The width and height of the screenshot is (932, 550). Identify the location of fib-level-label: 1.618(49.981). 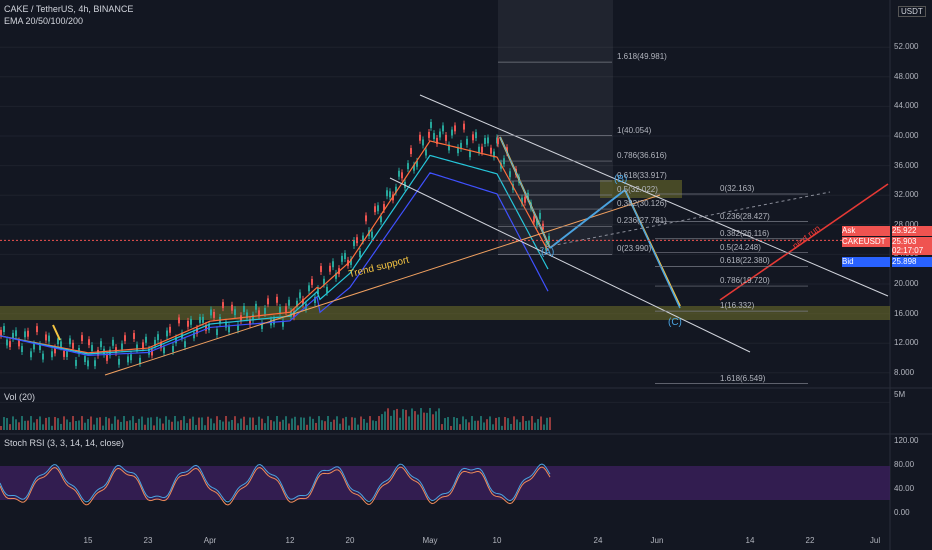
(642, 57).